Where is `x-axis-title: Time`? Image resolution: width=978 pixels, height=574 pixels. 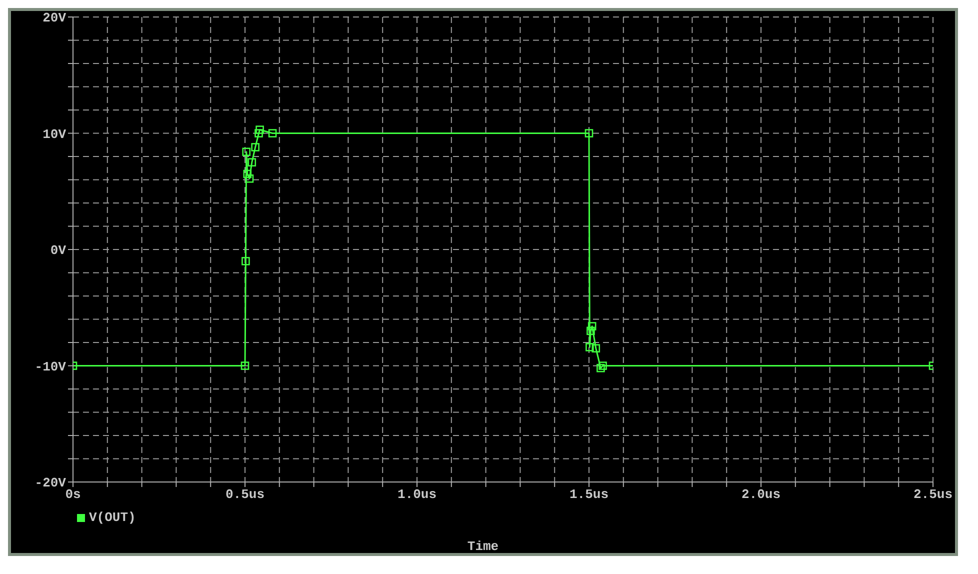
x-axis-title: Time is located at coordinates (483, 546).